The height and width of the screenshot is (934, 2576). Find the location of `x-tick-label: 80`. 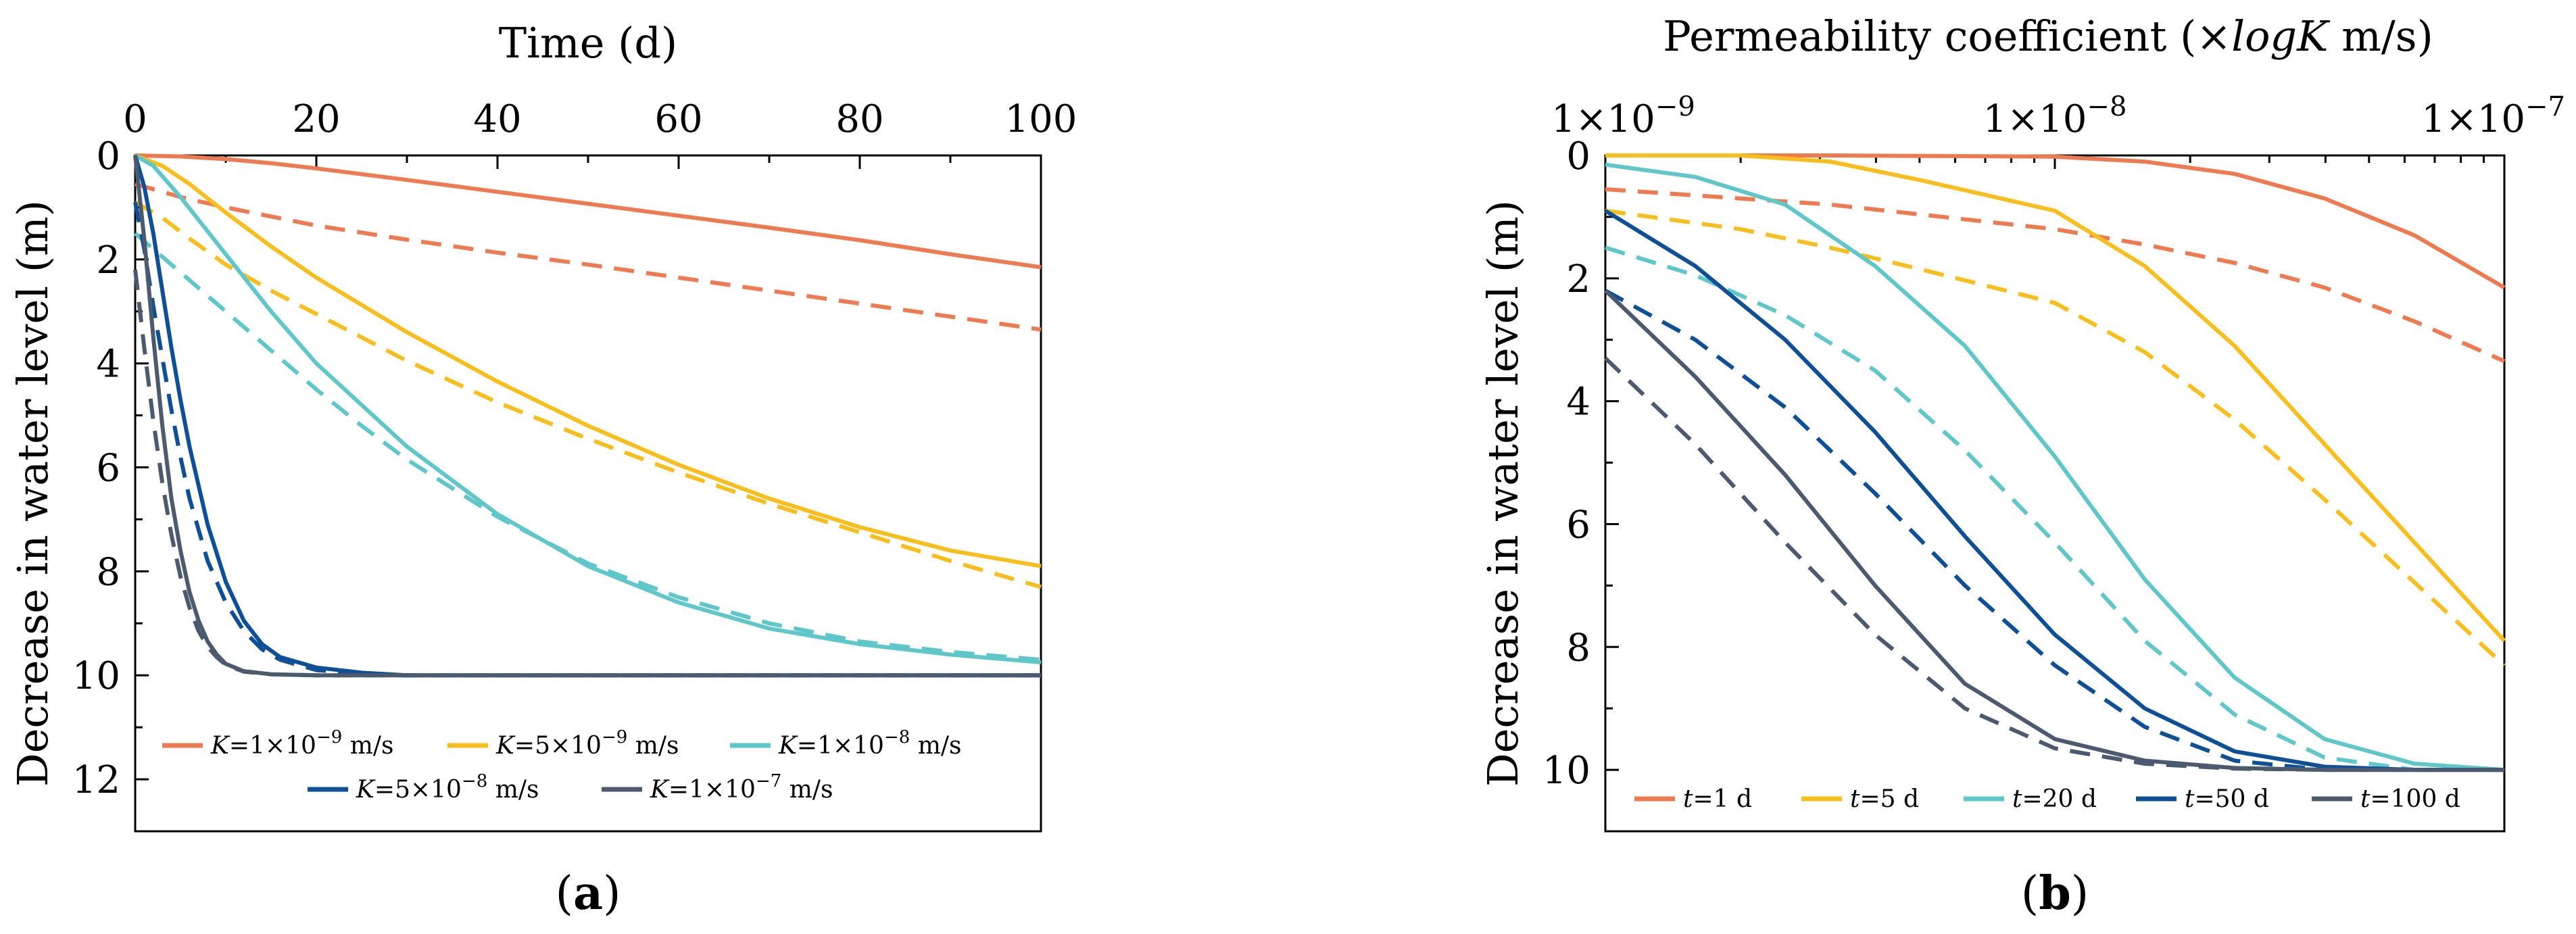

x-tick-label: 80 is located at coordinates (859, 119).